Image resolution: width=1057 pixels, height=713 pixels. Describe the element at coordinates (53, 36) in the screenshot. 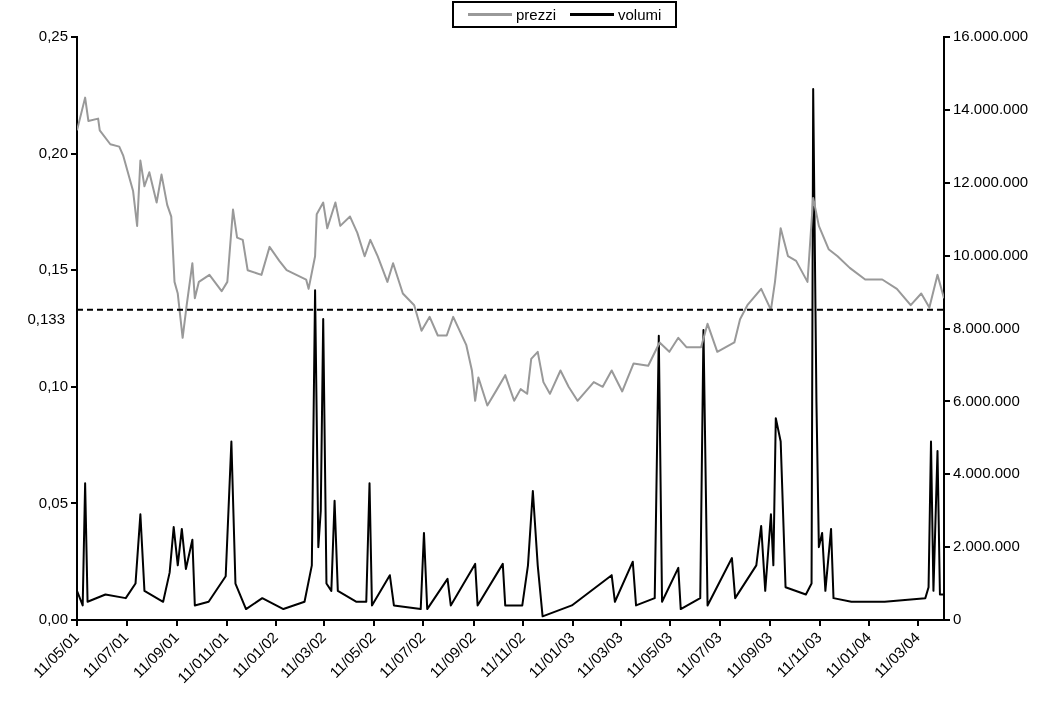

I see `y-tick-label: 0,25` at that location.